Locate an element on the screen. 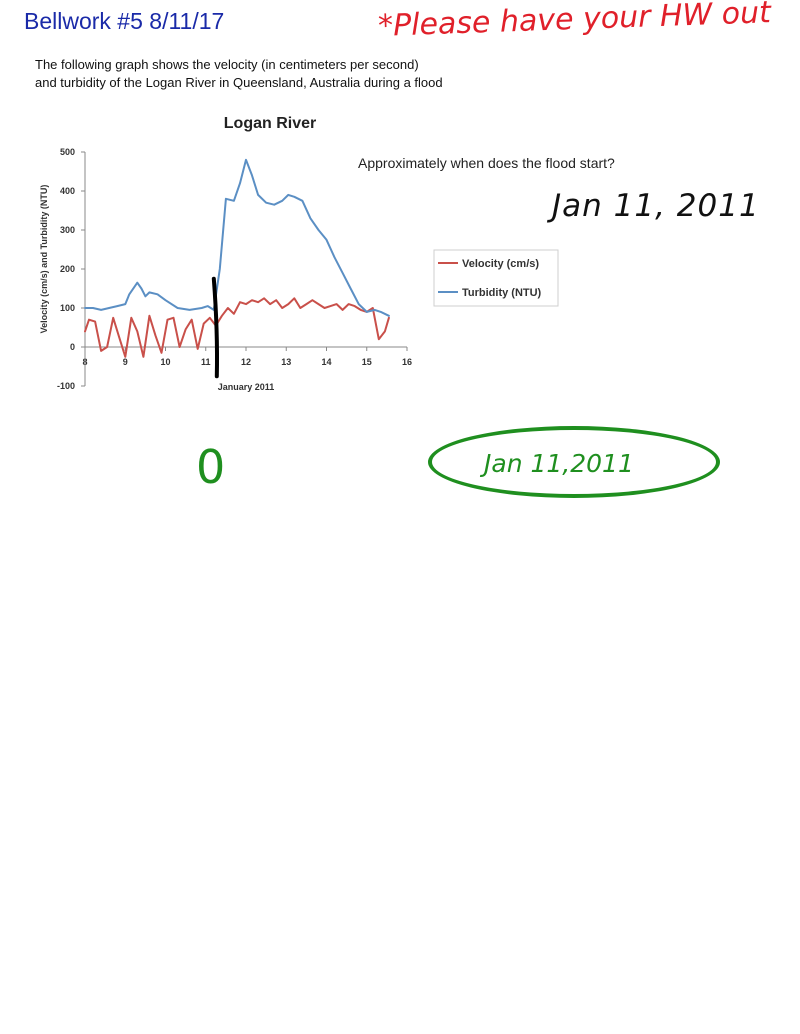 Image resolution: width=800 pixels, height=1034 pixels. chart-title: Logan River is located at coordinates (270, 123).